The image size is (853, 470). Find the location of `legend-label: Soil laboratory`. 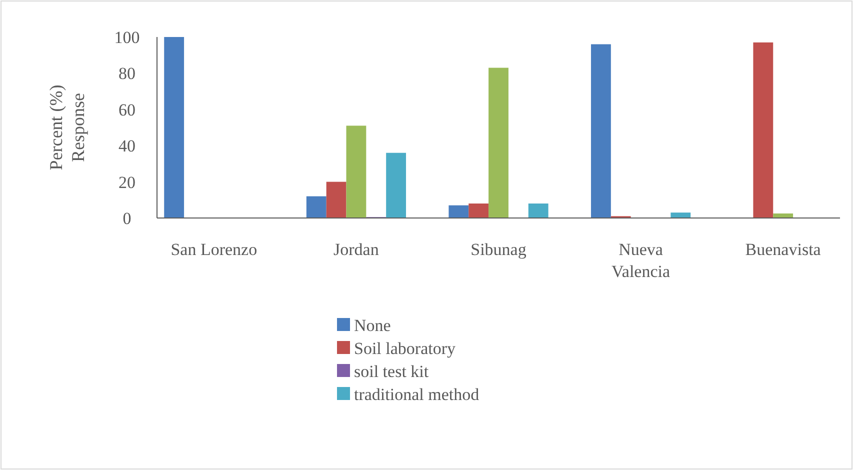

legend-label: Soil laboratory is located at coordinates (405, 348).